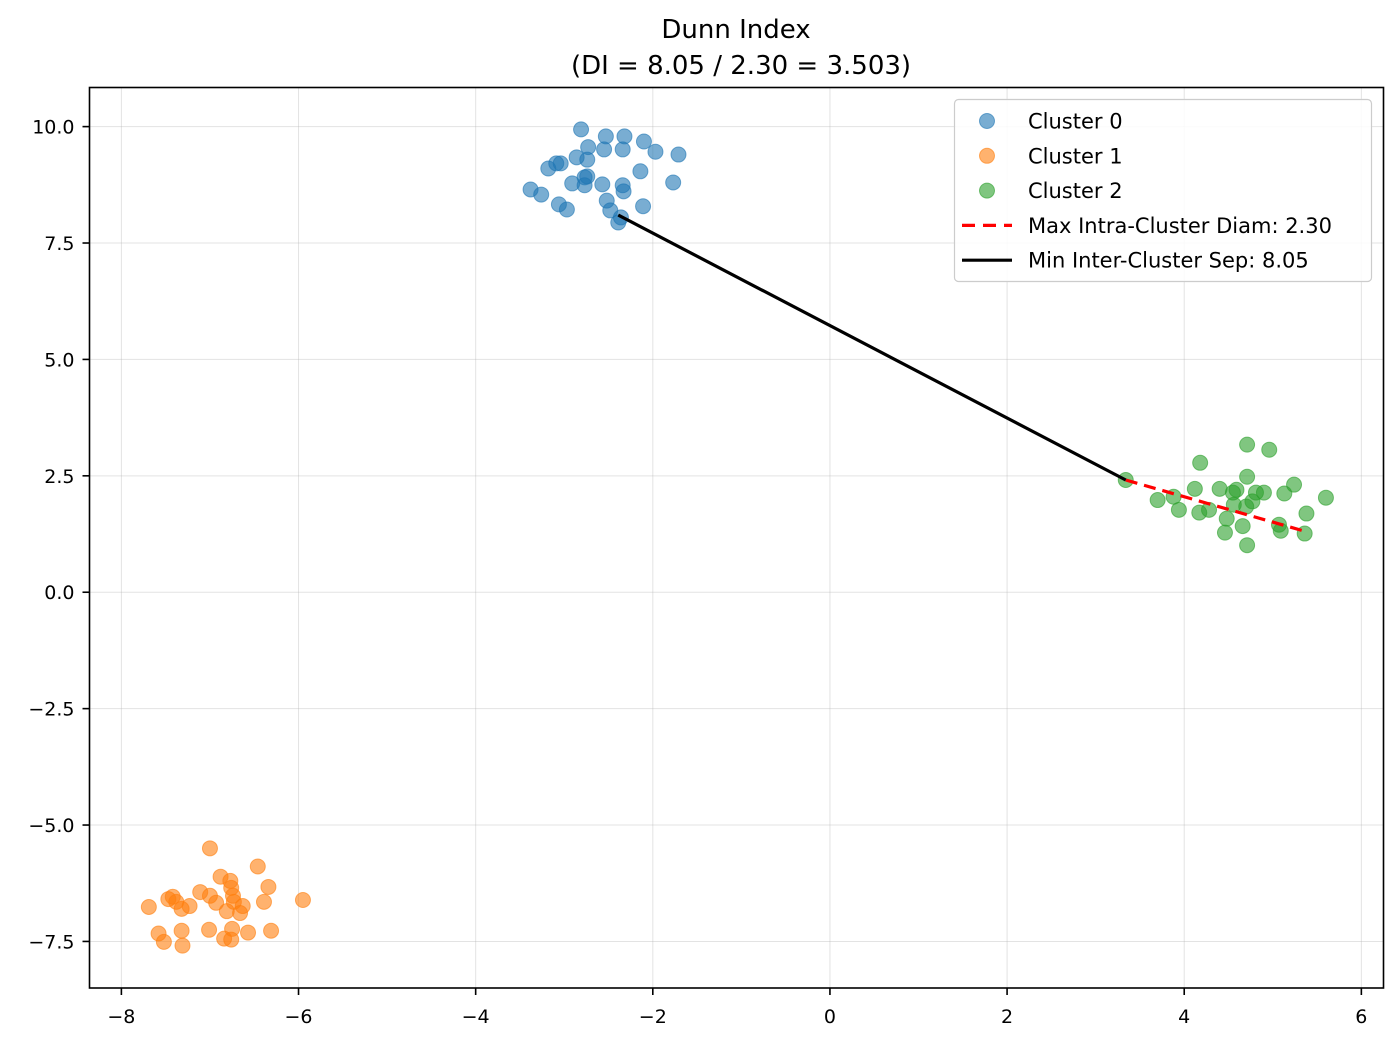  What do you see at coordinates (735, 30) in the screenshot?
I see `chart-title: Dunn Index` at bounding box center [735, 30].